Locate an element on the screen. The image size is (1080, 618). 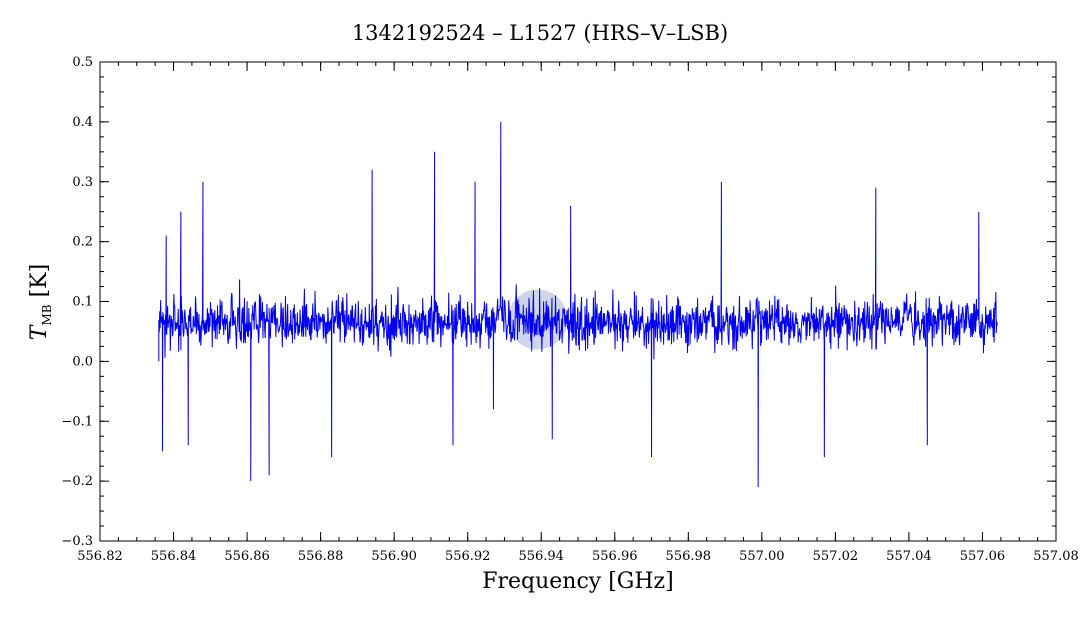
y-axis-title-subscript: MB is located at coordinates (47, 314).